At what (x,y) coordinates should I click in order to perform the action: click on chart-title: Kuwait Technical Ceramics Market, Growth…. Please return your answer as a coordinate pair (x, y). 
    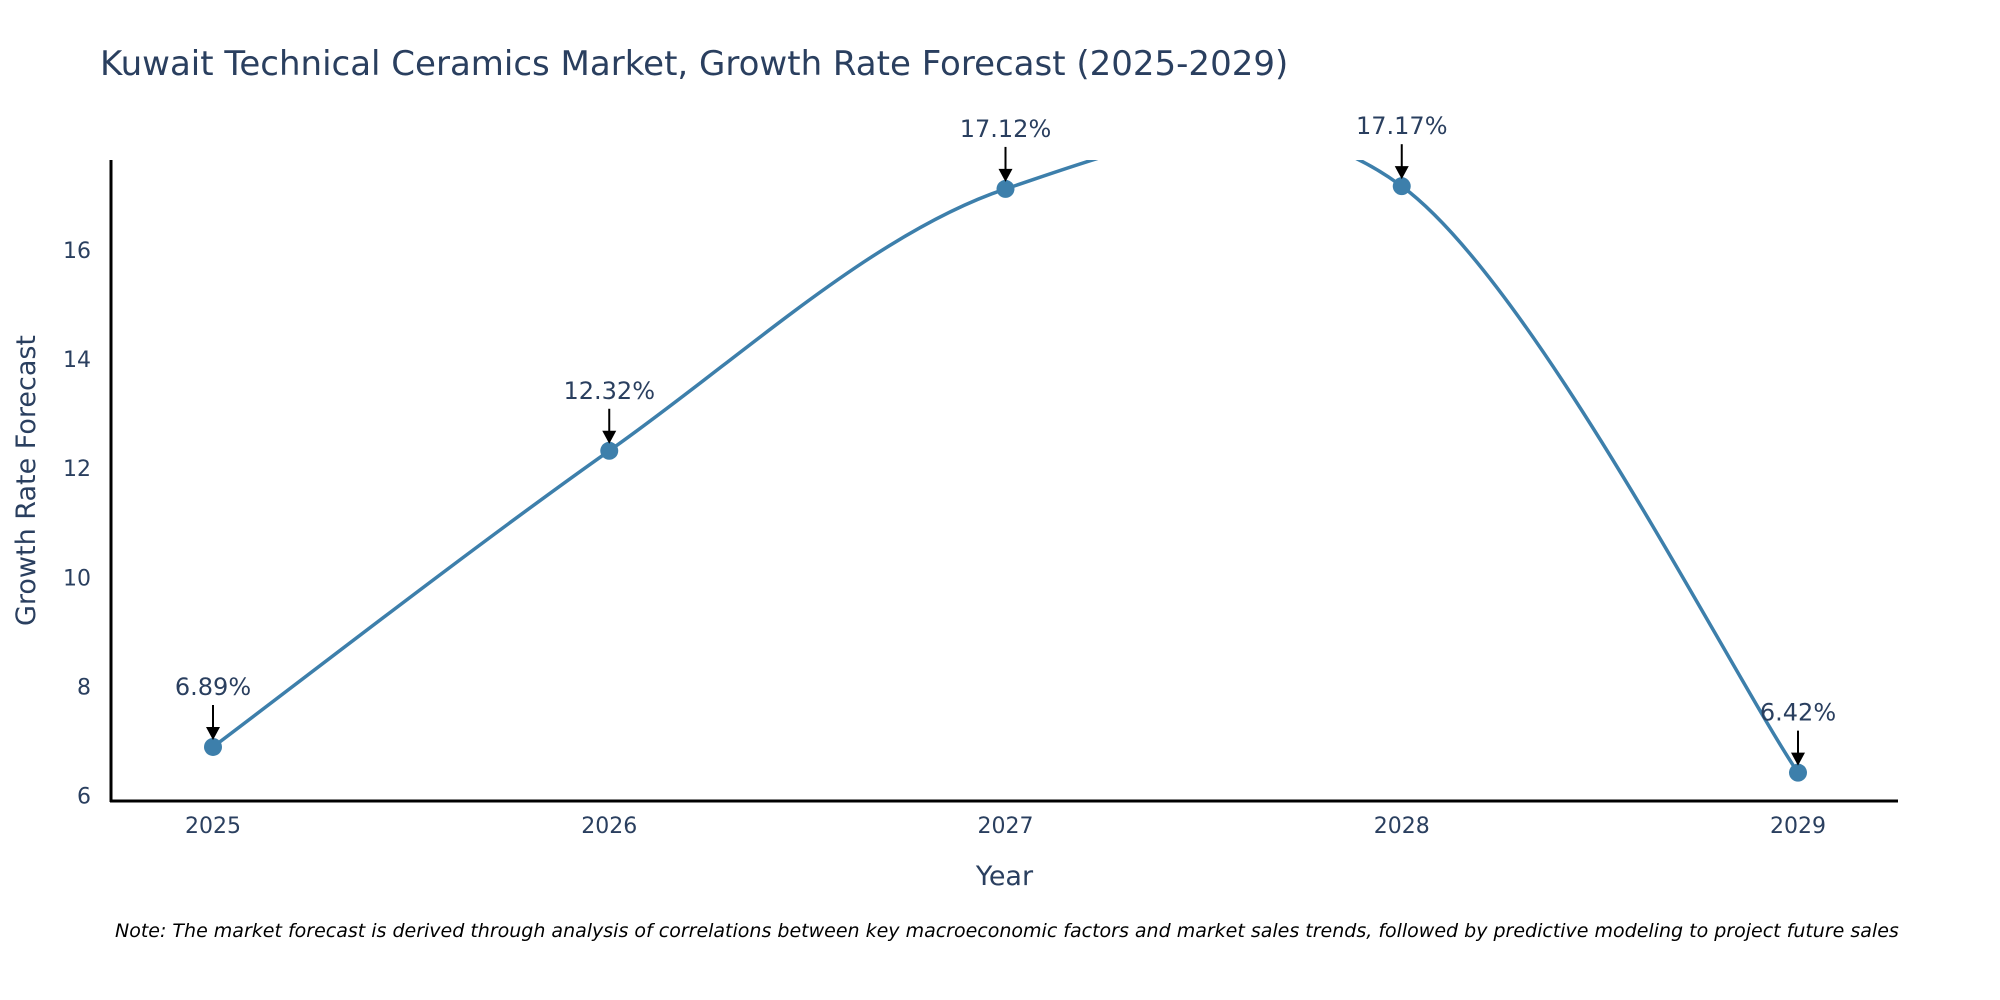
    Looking at the image, I should click on (694, 64).